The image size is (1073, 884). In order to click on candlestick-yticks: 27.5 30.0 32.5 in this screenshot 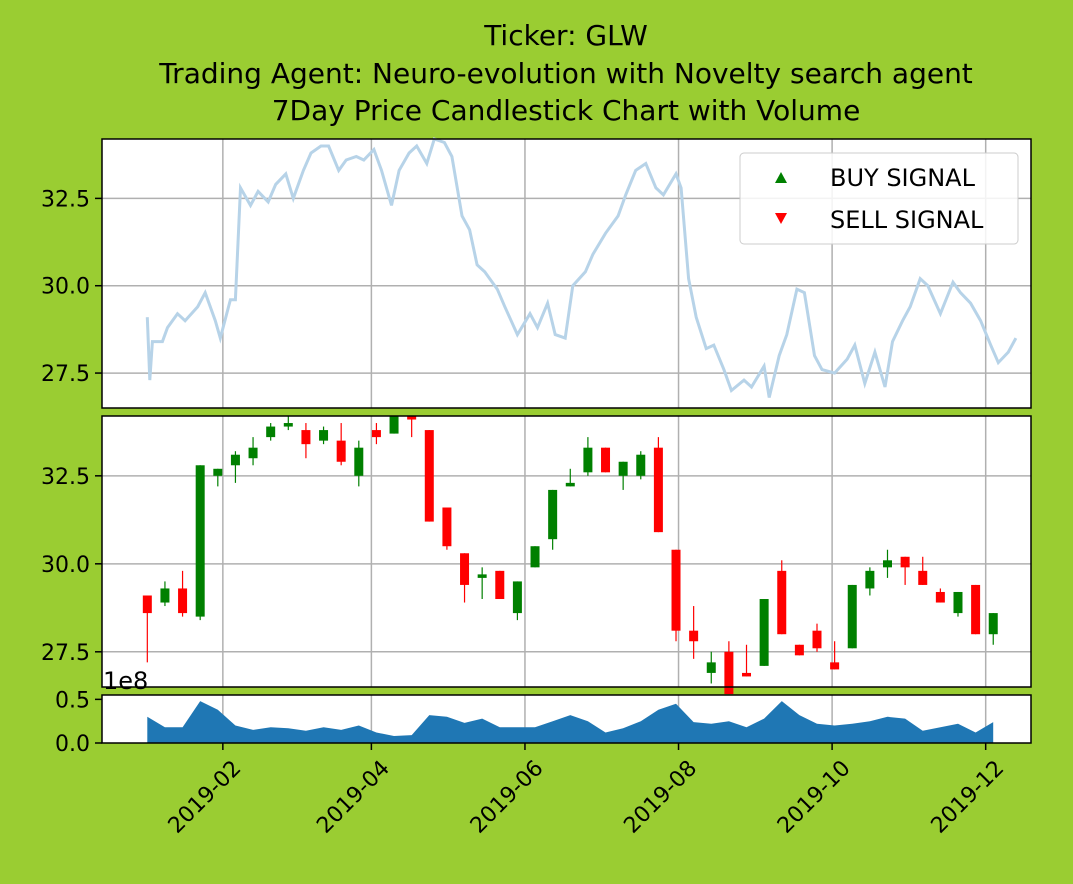, I will do `click(71, 565)`.